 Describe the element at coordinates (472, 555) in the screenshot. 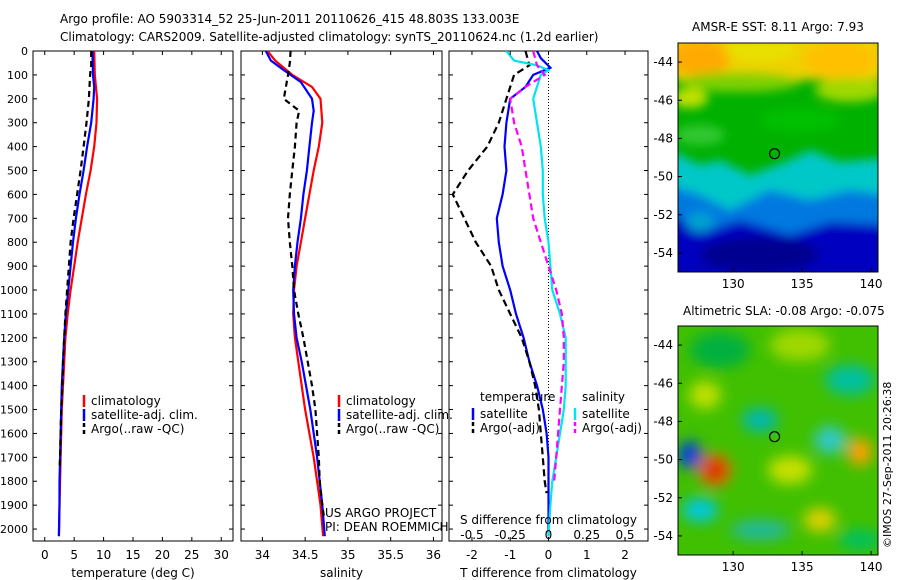

I see `x-tick-label: -2` at that location.